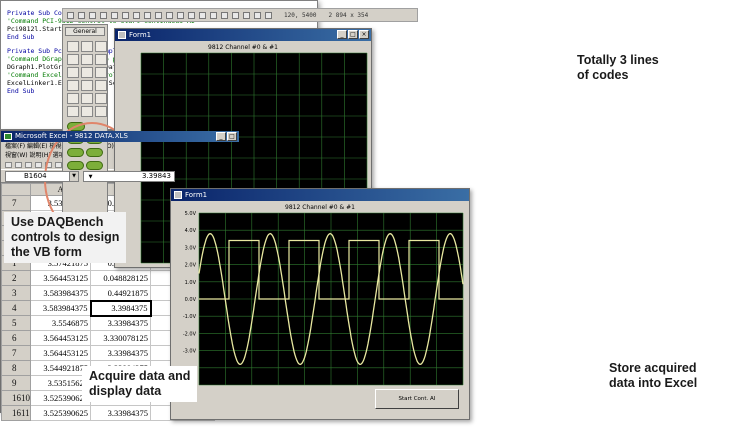 Image resolution: width=732 pixels, height=443 pixels. I want to click on textbox-tool-icon, so click(73, 59).